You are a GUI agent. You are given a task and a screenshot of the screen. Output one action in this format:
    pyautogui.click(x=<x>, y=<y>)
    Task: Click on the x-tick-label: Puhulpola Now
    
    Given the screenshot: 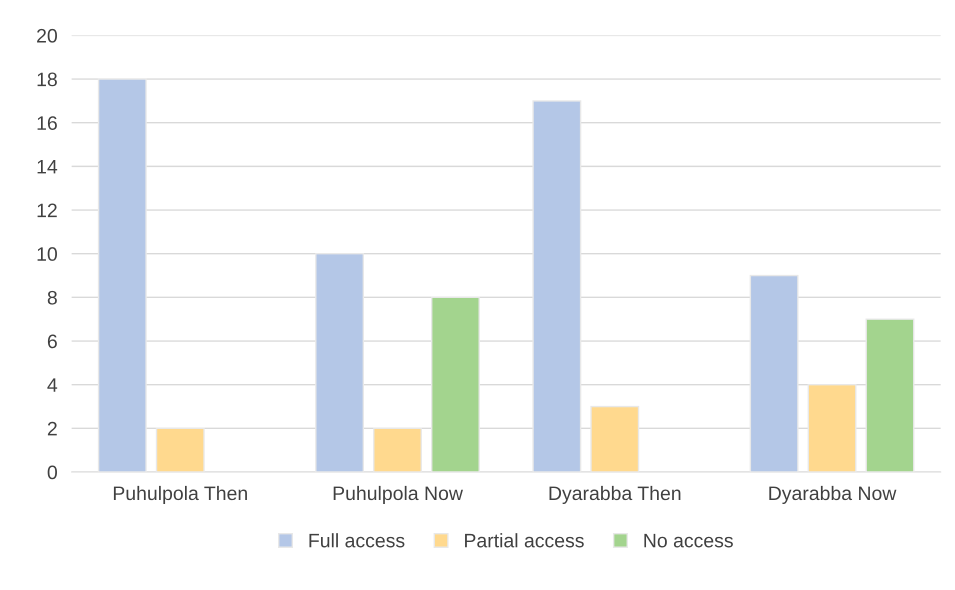 What is the action you would take?
    pyautogui.click(x=398, y=495)
    